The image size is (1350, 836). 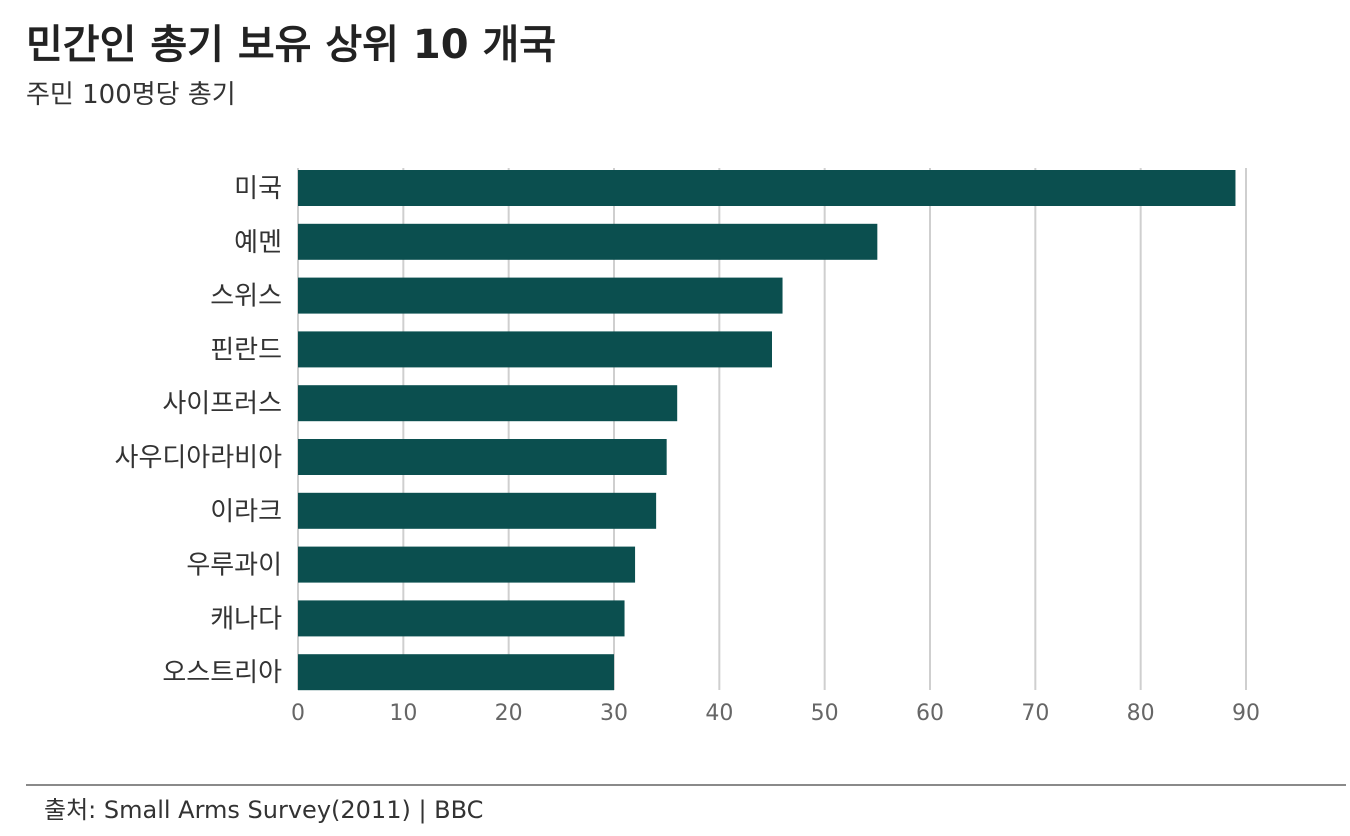 I want to click on x-tick-label: 80, so click(x=1141, y=713).